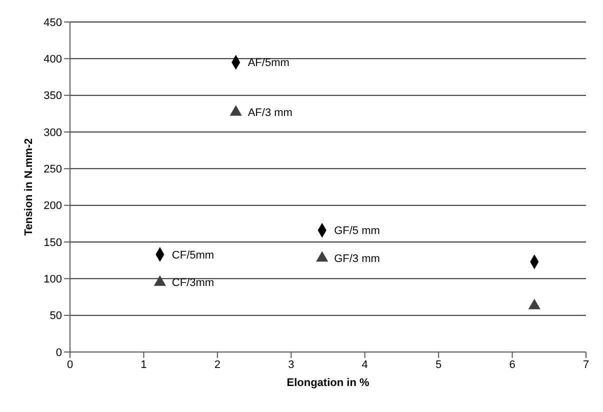 This screenshot has width=603, height=412. What do you see at coordinates (53, 60) in the screenshot?
I see `y-tick-label: 400` at bounding box center [53, 60].